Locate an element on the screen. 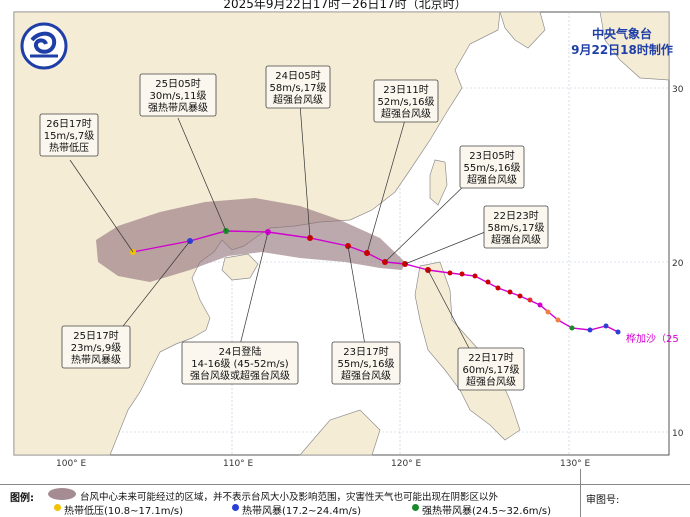 The image size is (690, 517). label-text-f24-landfall-0: 24日登陆 is located at coordinates (240, 351).